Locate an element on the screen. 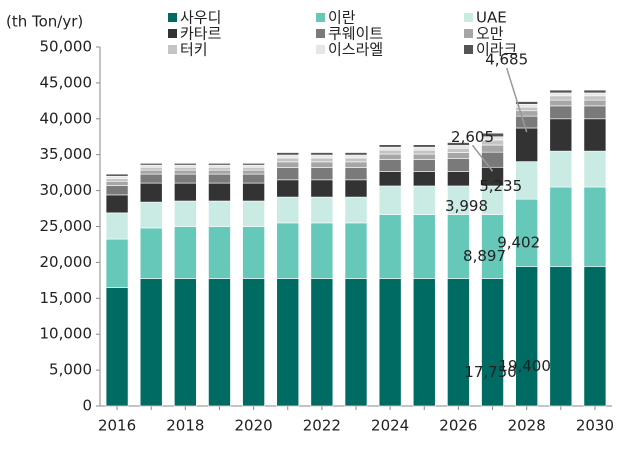 Image resolution: width=644 pixels, height=450 pixels. y-tick-label: 45,000 is located at coordinates (66, 82).